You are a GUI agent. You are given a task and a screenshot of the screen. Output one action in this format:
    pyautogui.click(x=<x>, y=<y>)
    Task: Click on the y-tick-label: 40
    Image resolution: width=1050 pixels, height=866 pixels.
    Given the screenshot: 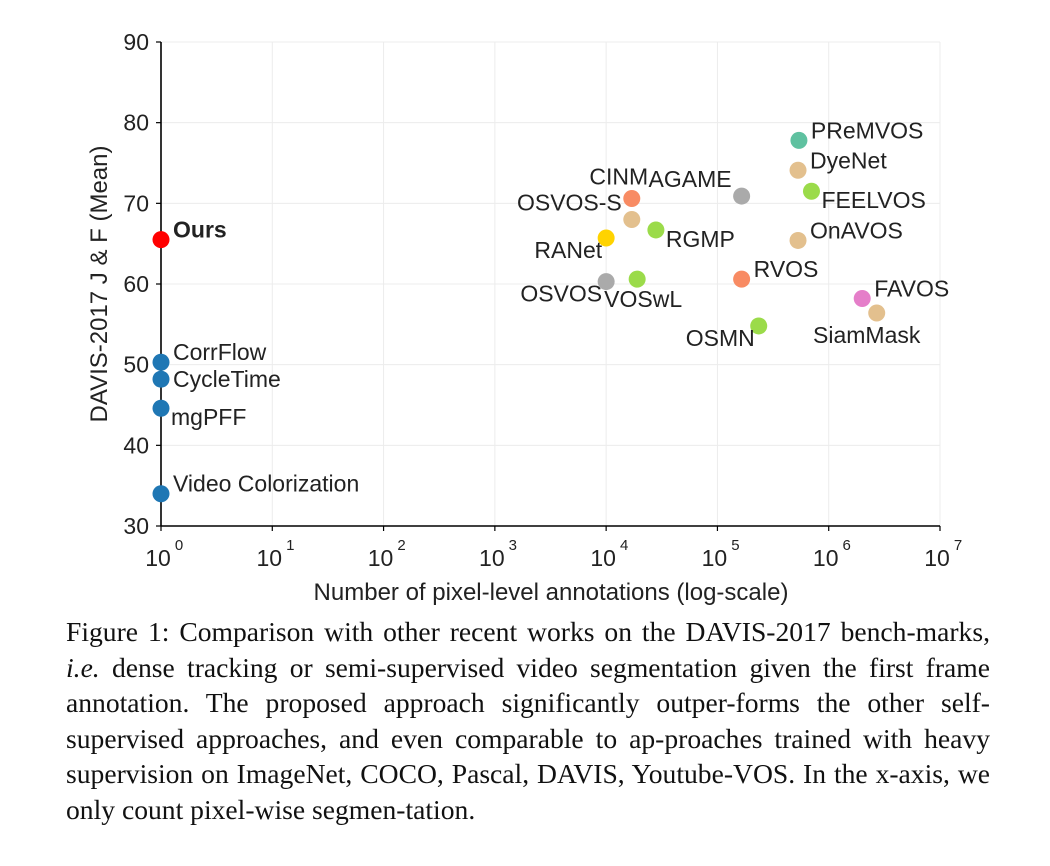 What is the action you would take?
    pyautogui.click(x=136, y=445)
    